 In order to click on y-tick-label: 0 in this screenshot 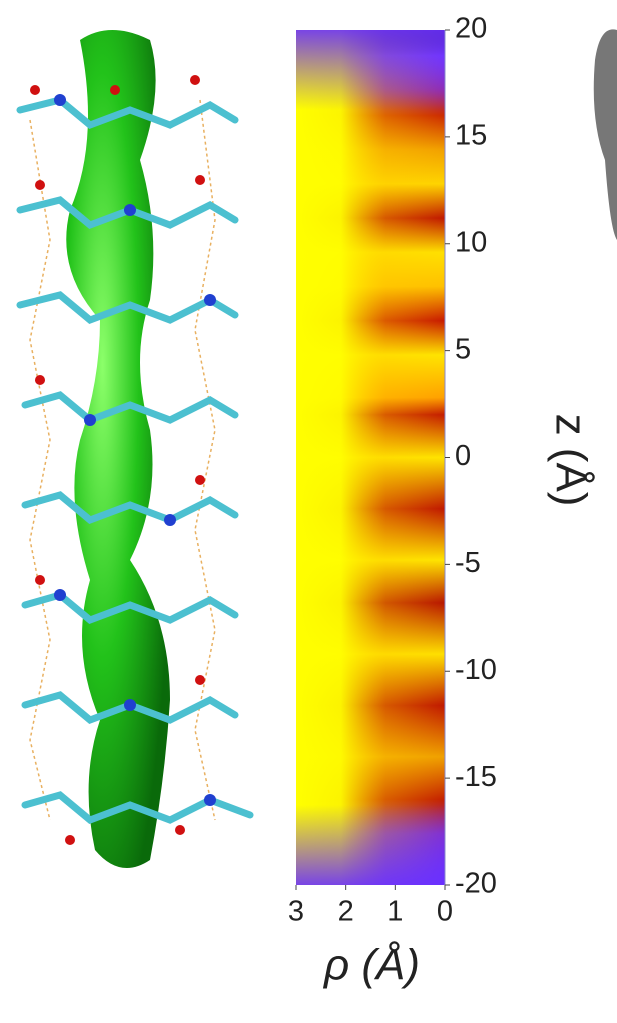, I will do `click(463, 456)`.